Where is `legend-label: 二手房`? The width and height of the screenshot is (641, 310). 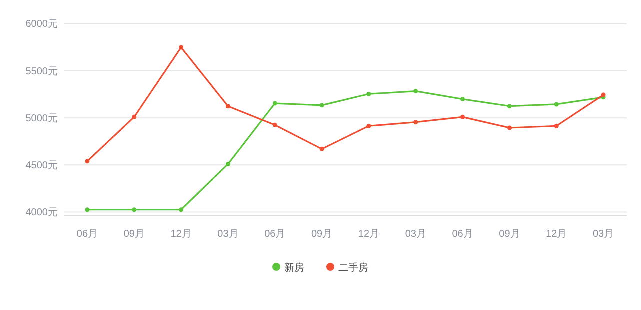
legend-label: 二手房 is located at coordinates (353, 268).